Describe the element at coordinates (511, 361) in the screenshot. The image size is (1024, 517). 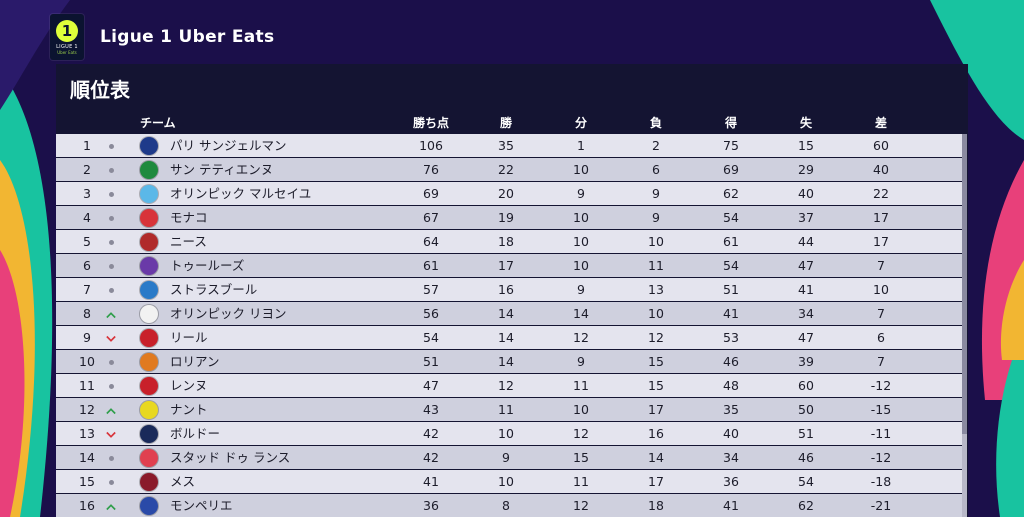
I see `table-row: 10 ロリアン 51 14 9 15 46 39 7` at that location.